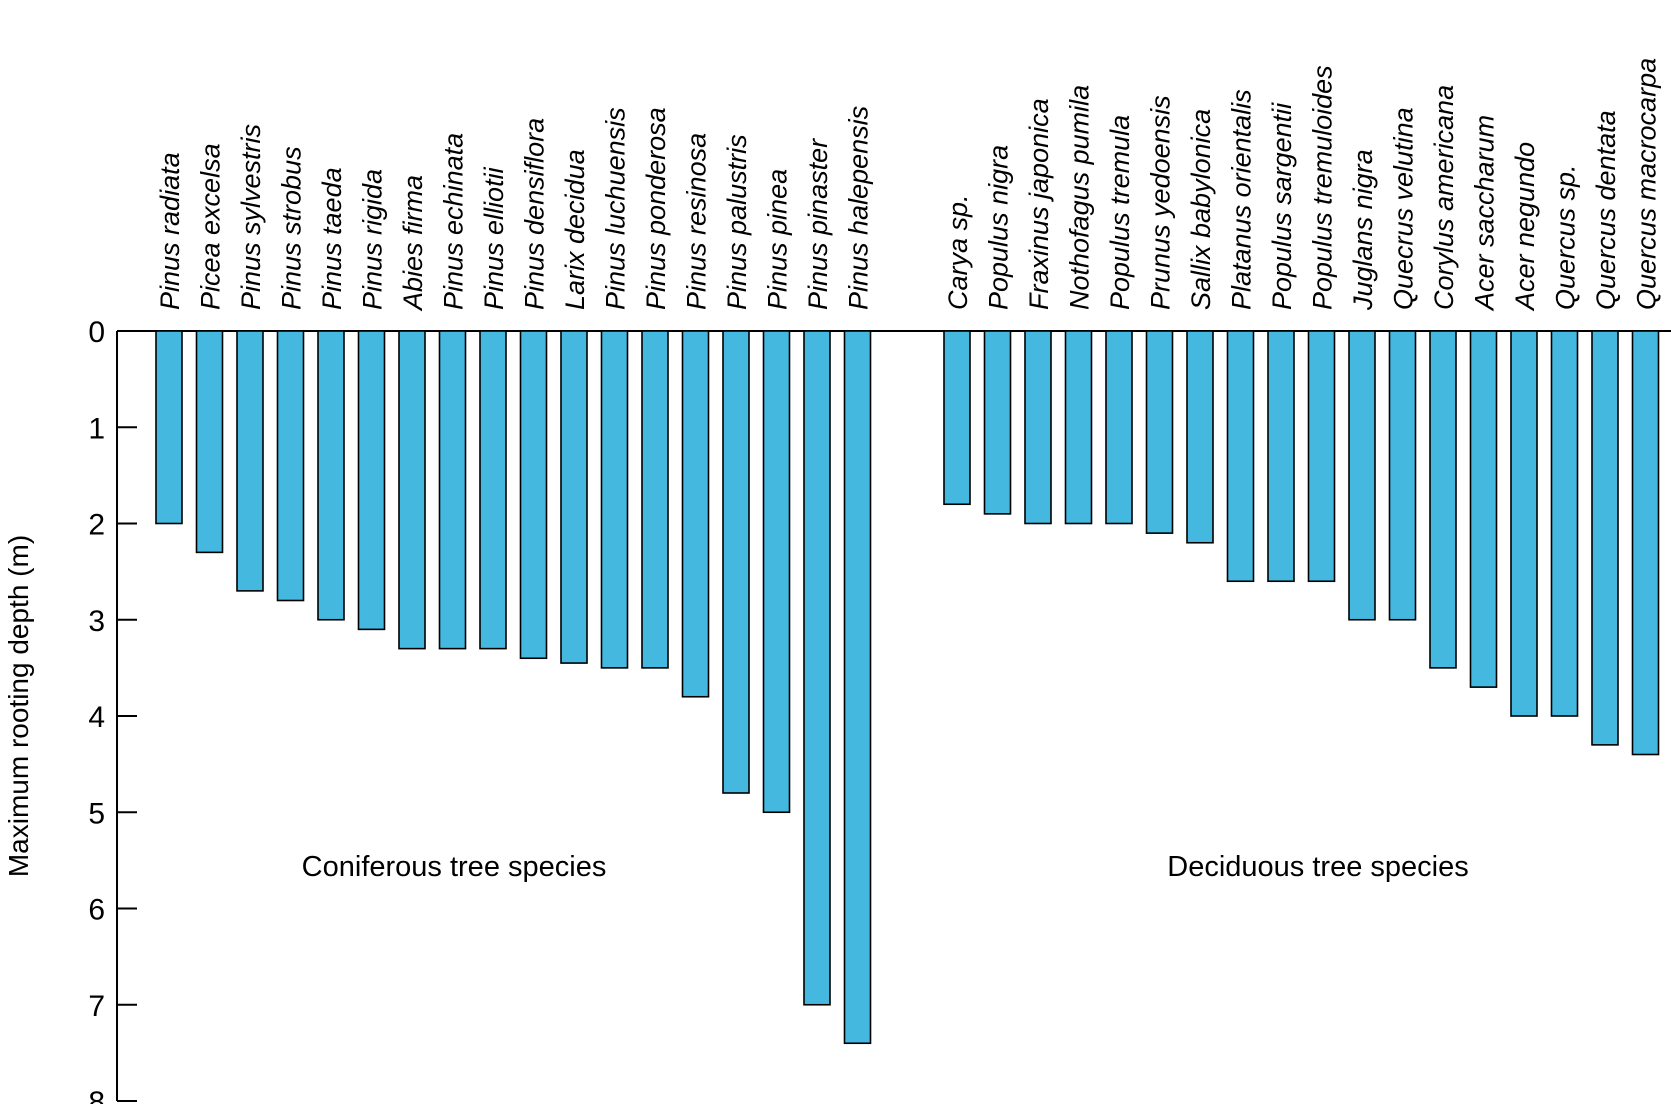 The height and width of the screenshot is (1104, 1671). I want to click on y-tick-label: 5, so click(96, 813).